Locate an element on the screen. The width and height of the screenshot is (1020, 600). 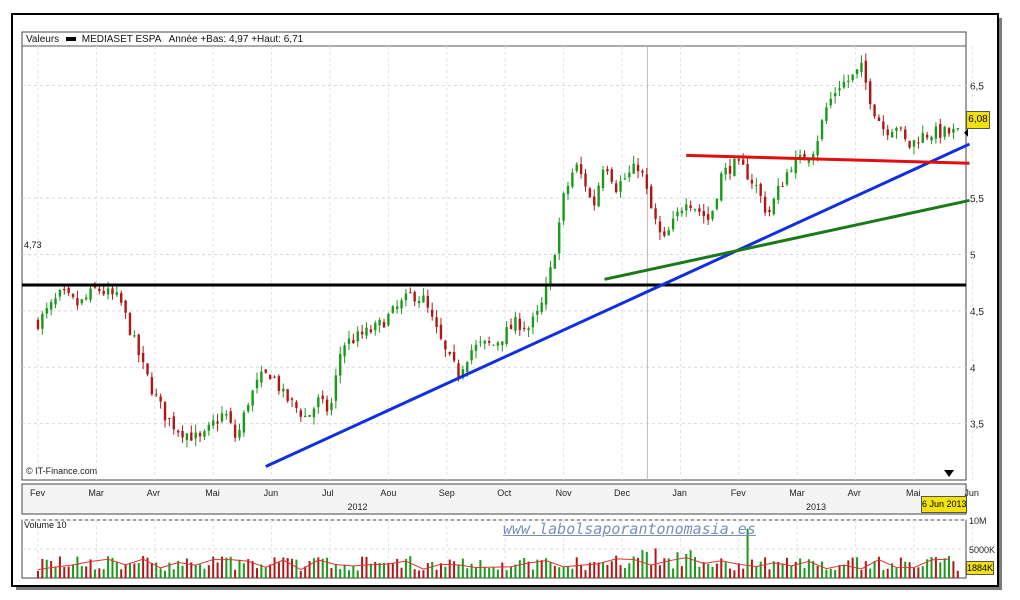
volume-tick-label: 10M is located at coordinates (978, 521).